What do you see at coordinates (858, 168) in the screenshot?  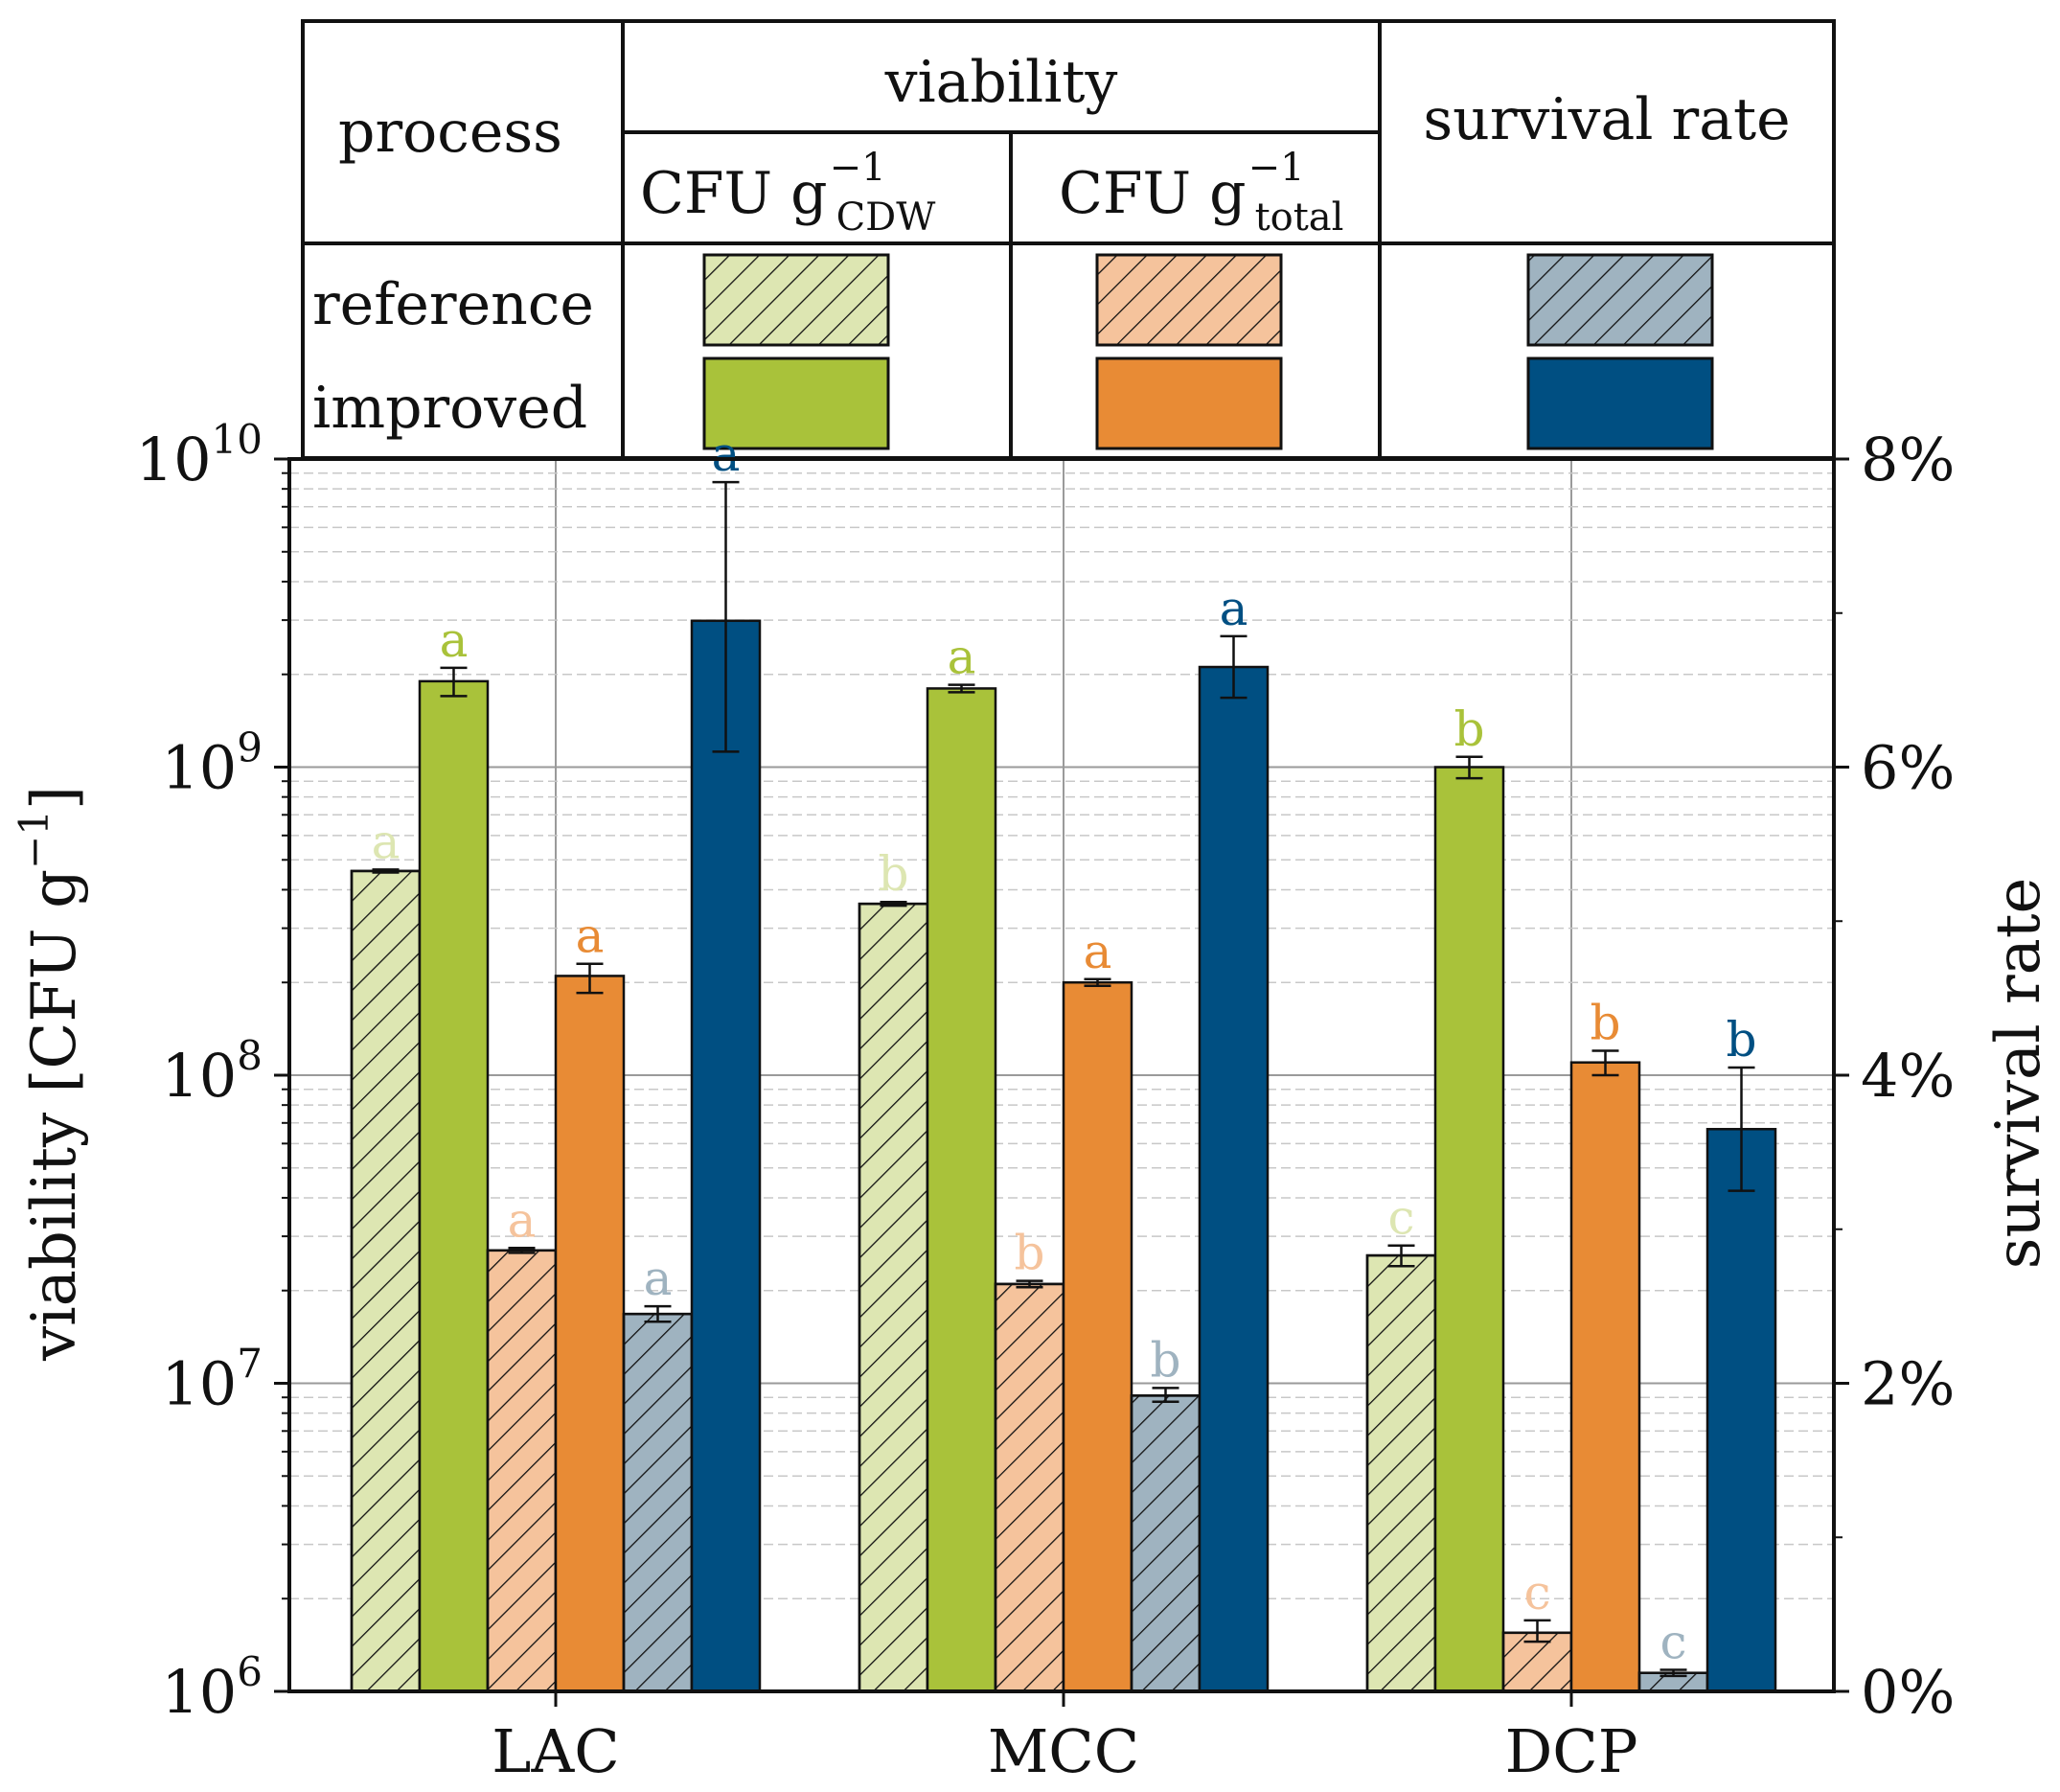 I see `cfu-cdw-sup: −1` at bounding box center [858, 168].